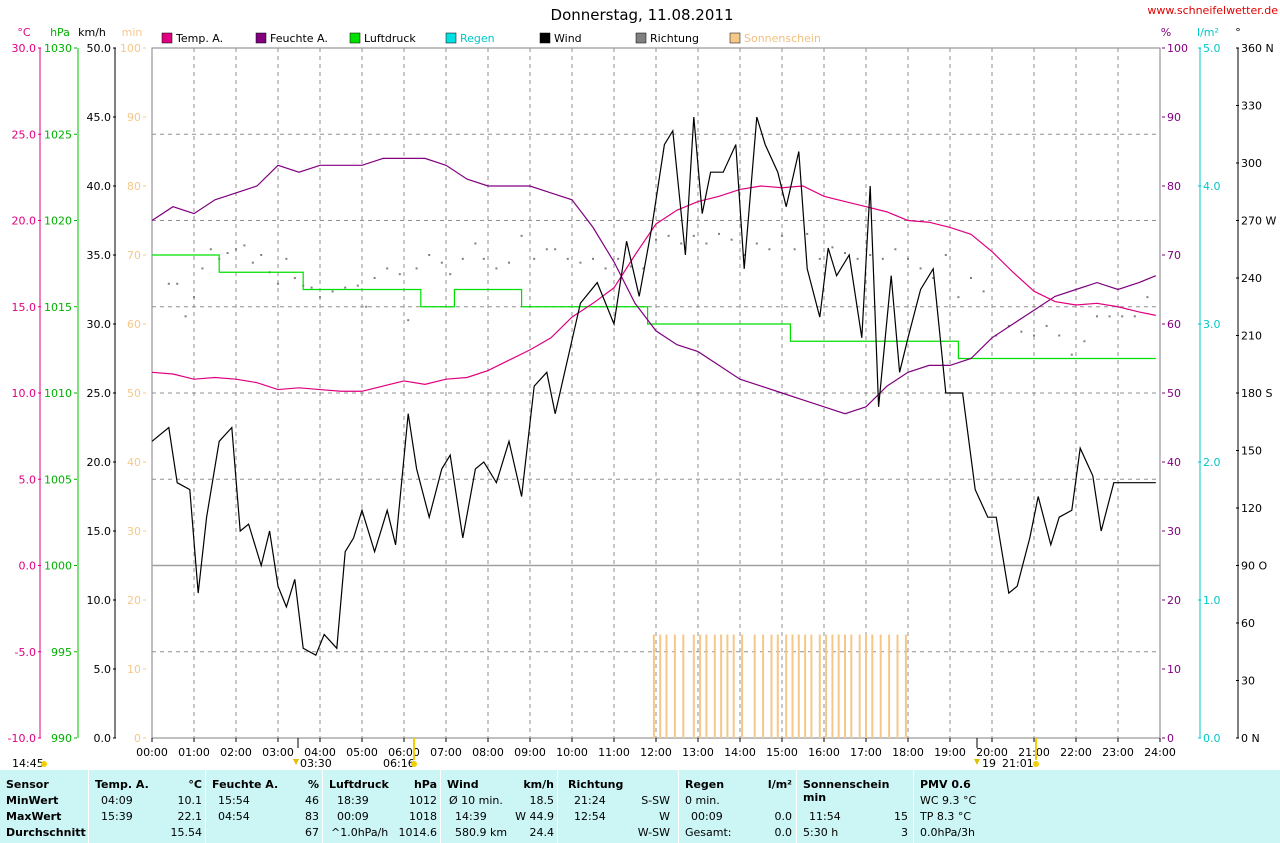  What do you see at coordinates (783, 832) in the screenshot?
I see `regen-total: 0.0` at bounding box center [783, 832].